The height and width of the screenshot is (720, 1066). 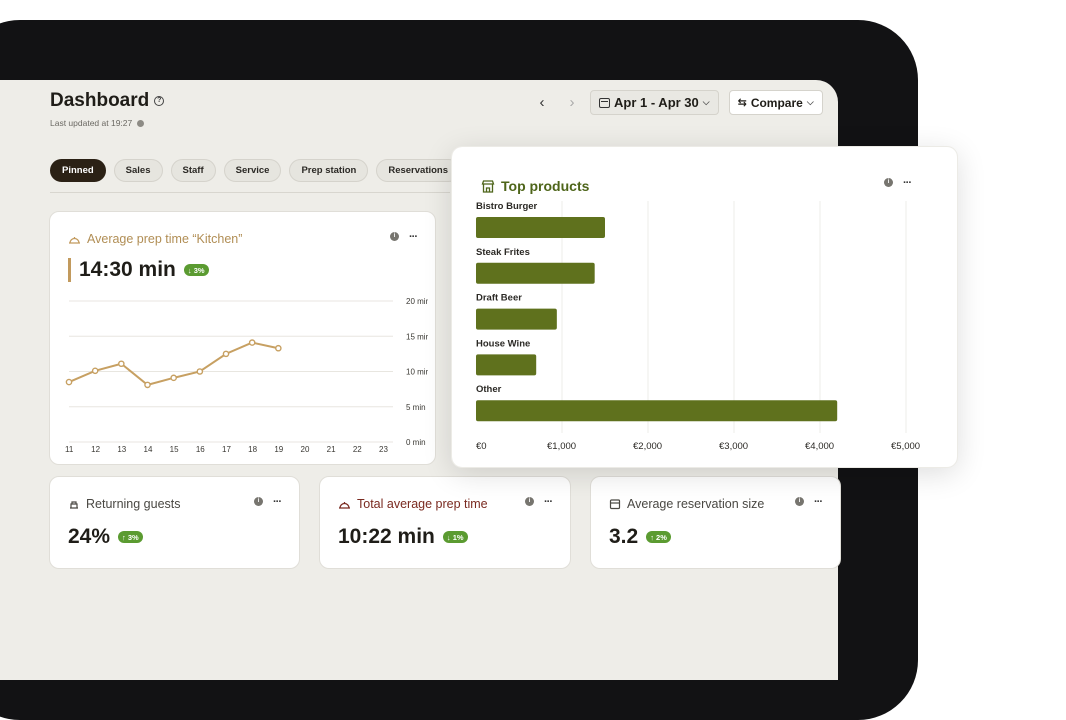 What do you see at coordinates (658, 537) in the screenshot?
I see `change-badge: ↑ 2%` at bounding box center [658, 537].